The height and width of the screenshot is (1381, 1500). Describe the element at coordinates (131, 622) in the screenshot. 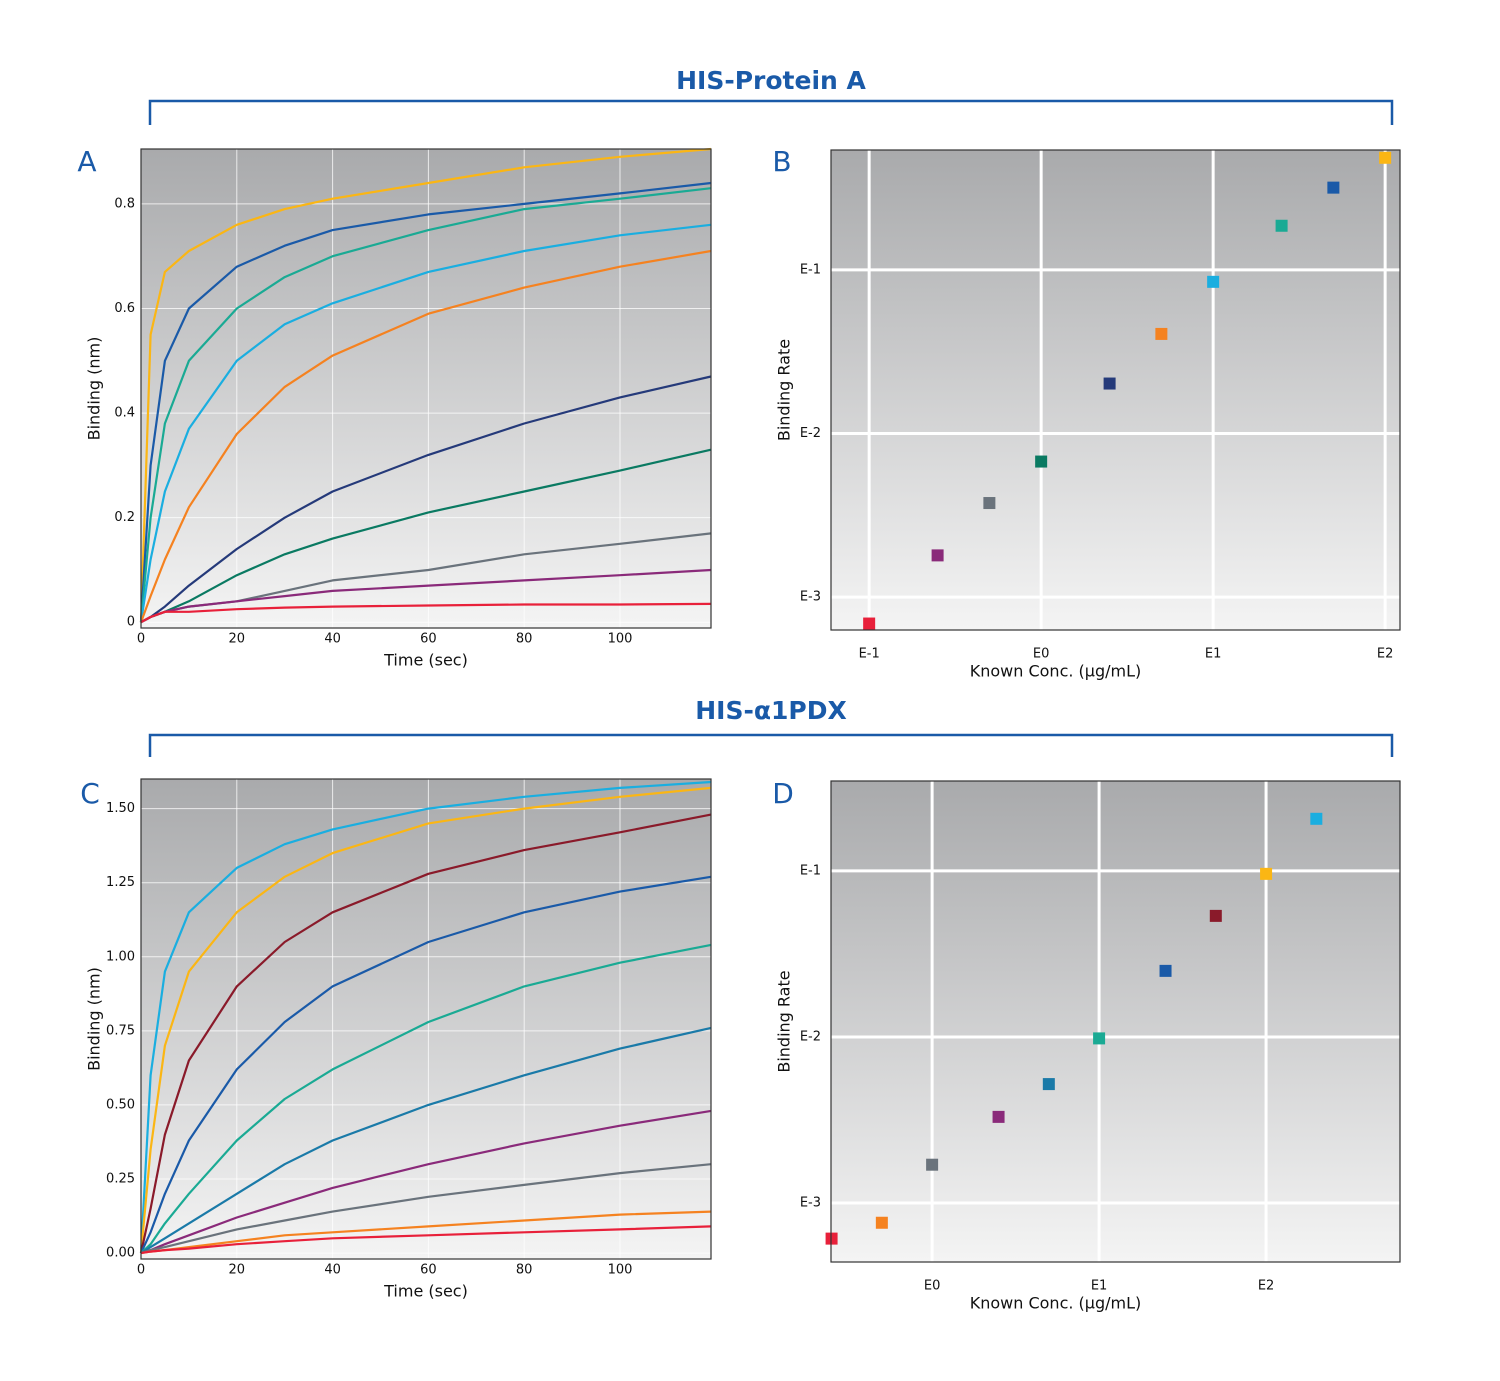

I see `y-tick-label: 0` at that location.